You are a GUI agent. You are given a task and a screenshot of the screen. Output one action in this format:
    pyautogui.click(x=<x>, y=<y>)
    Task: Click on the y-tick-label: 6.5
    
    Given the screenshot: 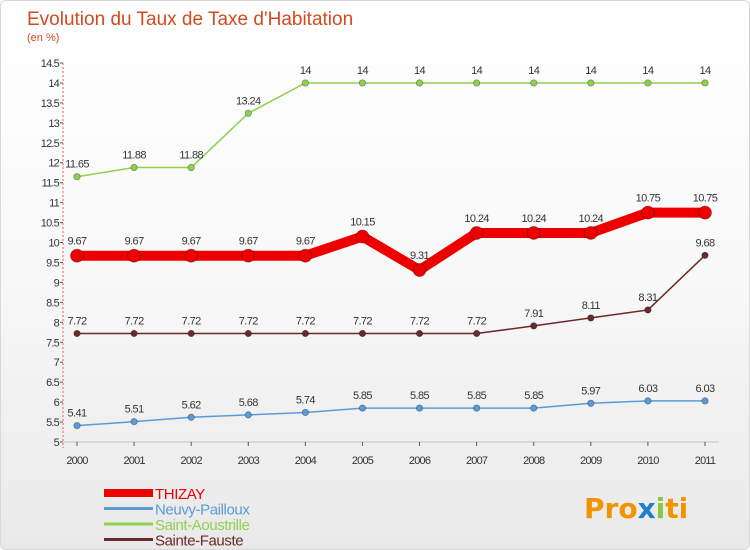 What is the action you would take?
    pyautogui.click(x=53, y=383)
    